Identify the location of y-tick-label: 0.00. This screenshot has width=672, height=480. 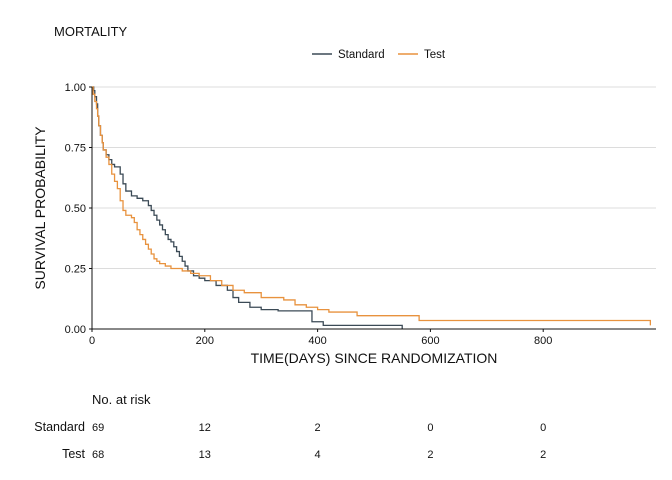
(75, 330).